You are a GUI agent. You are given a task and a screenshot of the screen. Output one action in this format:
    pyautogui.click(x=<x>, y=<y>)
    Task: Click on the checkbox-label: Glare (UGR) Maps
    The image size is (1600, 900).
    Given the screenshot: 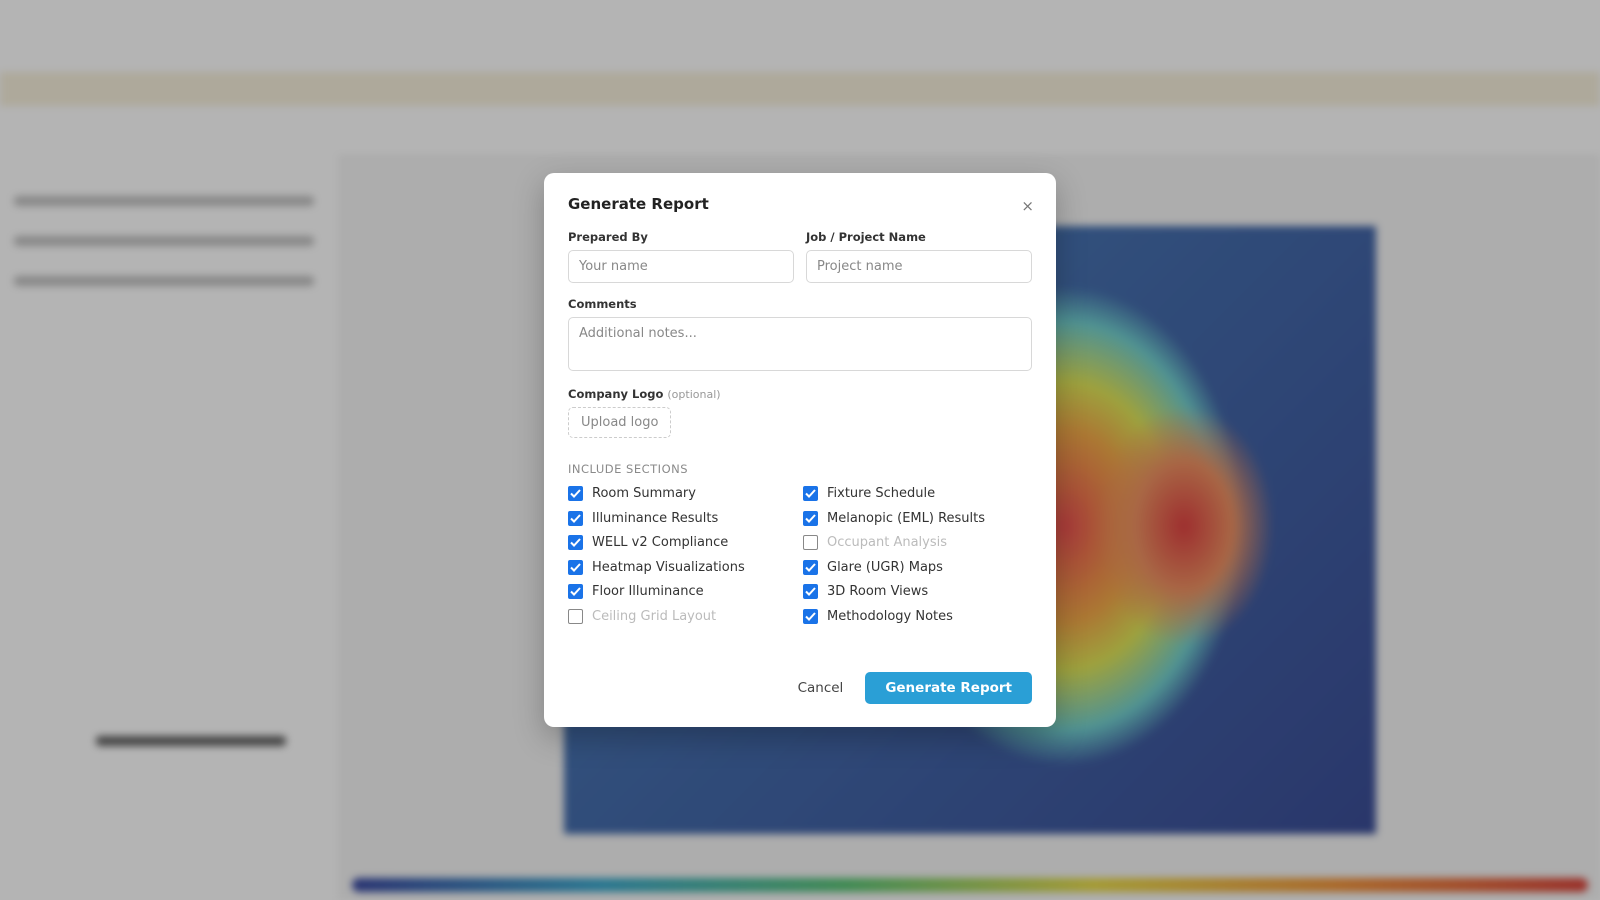 What is the action you would take?
    pyautogui.click(x=885, y=567)
    